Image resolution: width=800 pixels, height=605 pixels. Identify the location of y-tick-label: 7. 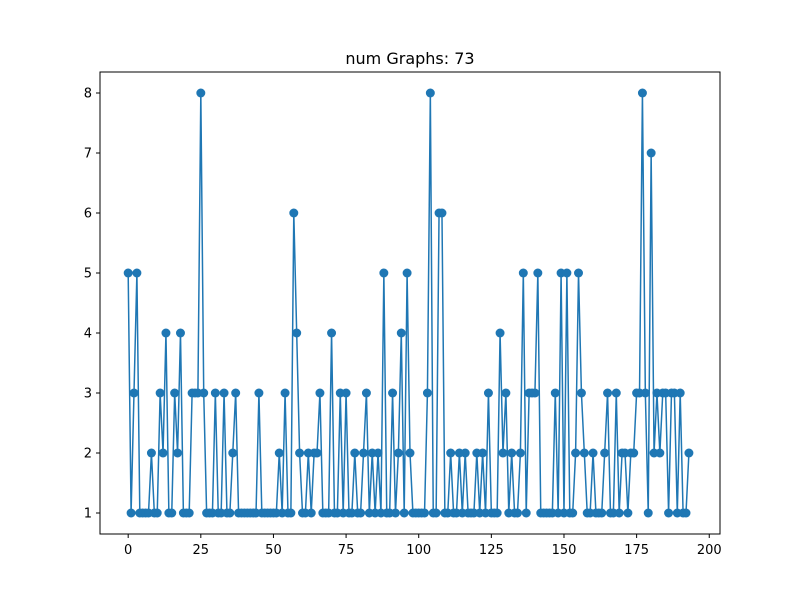
(88, 154).